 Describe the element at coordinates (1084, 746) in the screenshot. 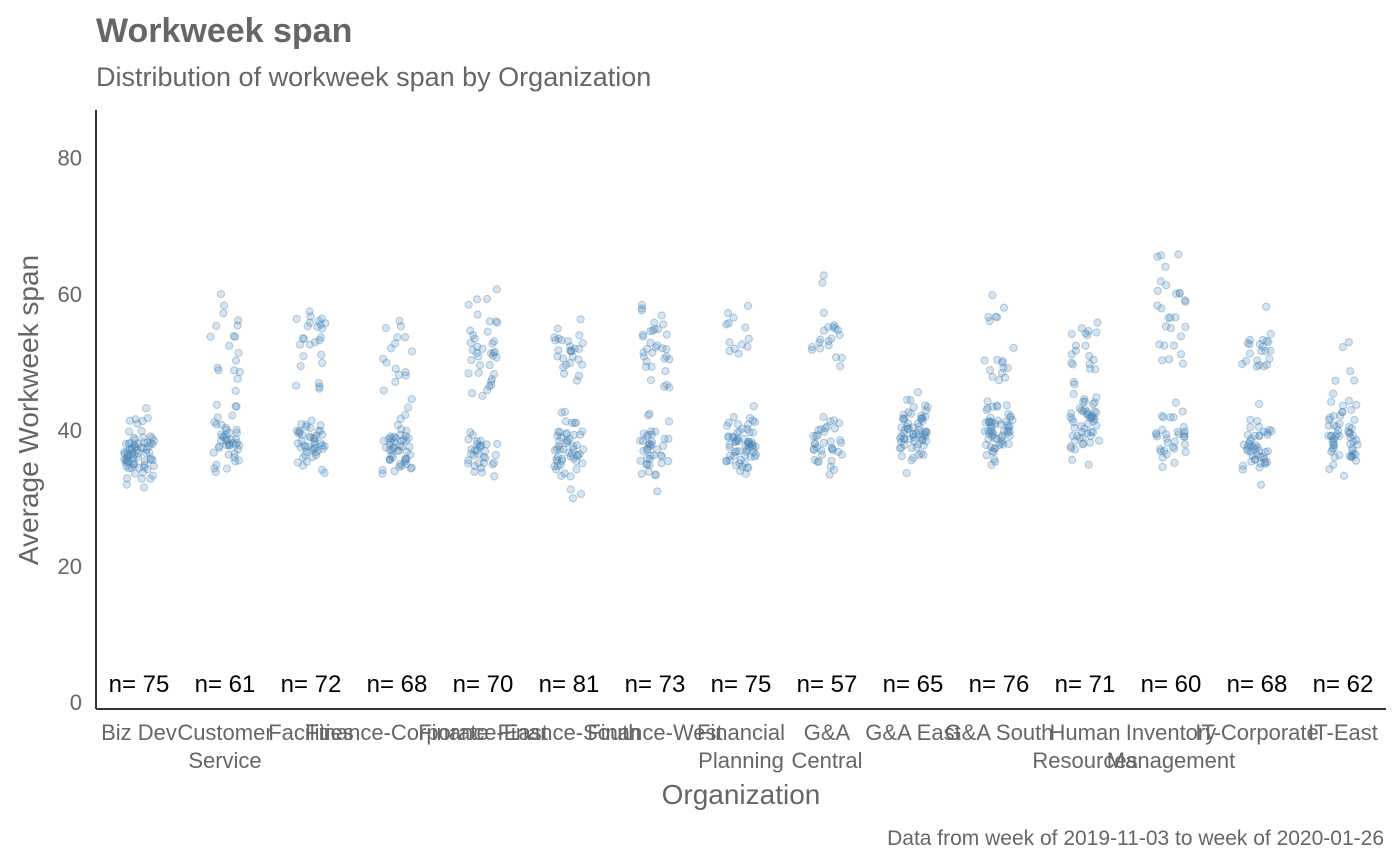

I see `x-tick-label: Human Resources` at that location.